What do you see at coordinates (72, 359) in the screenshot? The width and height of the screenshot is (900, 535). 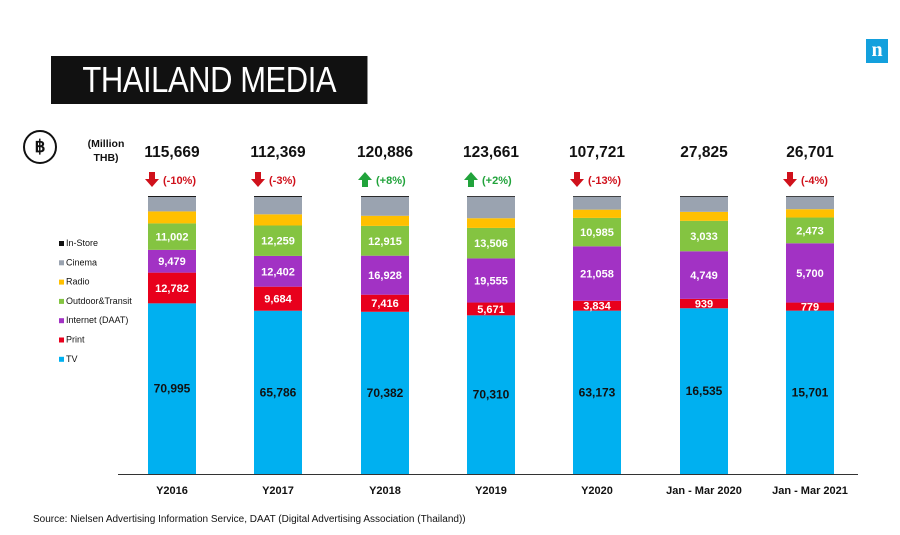 I see `legend-label: TV` at bounding box center [72, 359].